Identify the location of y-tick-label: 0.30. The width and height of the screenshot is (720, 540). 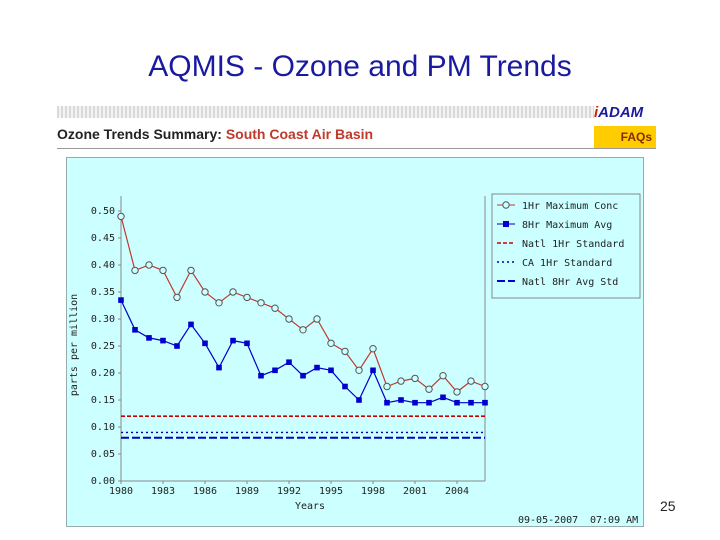
(103, 319).